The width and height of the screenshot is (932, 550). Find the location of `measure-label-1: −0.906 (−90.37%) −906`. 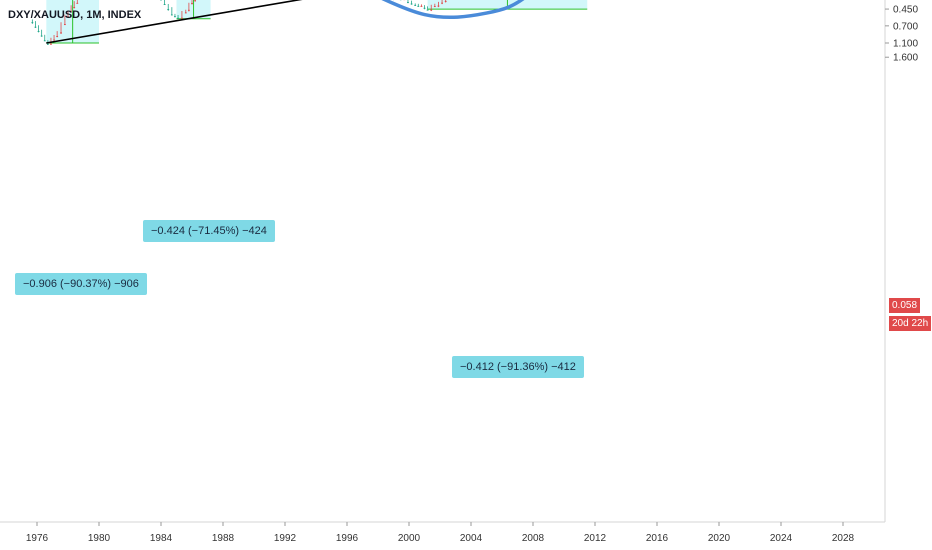

measure-label-1: −0.906 (−90.37%) −906 is located at coordinates (81, 284).